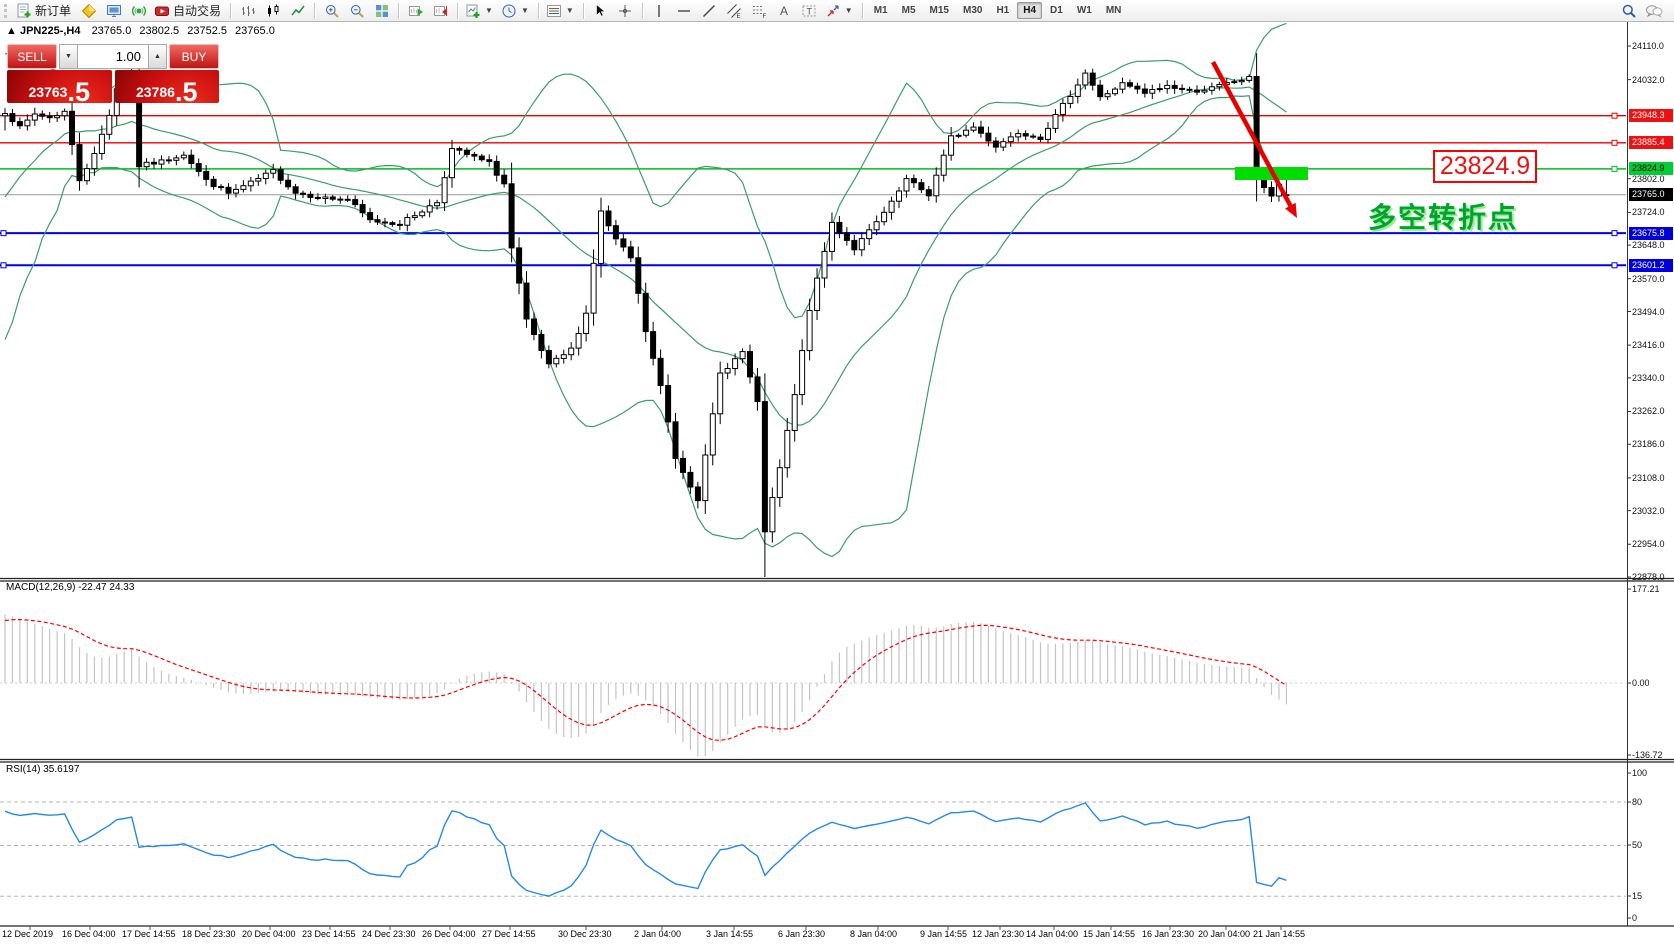 The image size is (1674, 945). Describe the element at coordinates (709, 11) in the screenshot. I see `trendline-button` at that location.